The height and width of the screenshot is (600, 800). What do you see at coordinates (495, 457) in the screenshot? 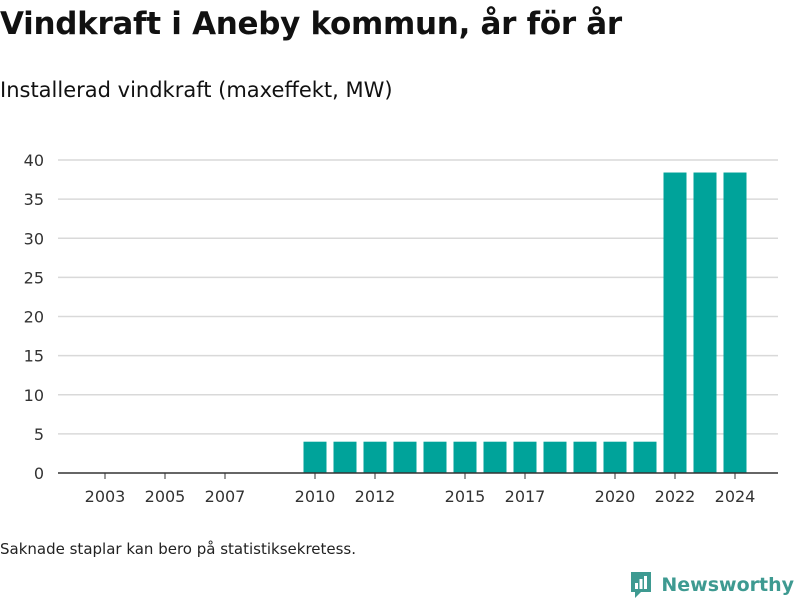
I see `bar-2016` at bounding box center [495, 457].